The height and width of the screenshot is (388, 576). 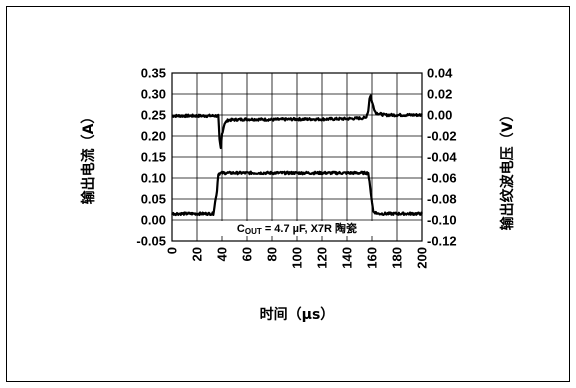 What do you see at coordinates (440, 73) in the screenshot?
I see `right-tick-label: 0.04` at bounding box center [440, 73].